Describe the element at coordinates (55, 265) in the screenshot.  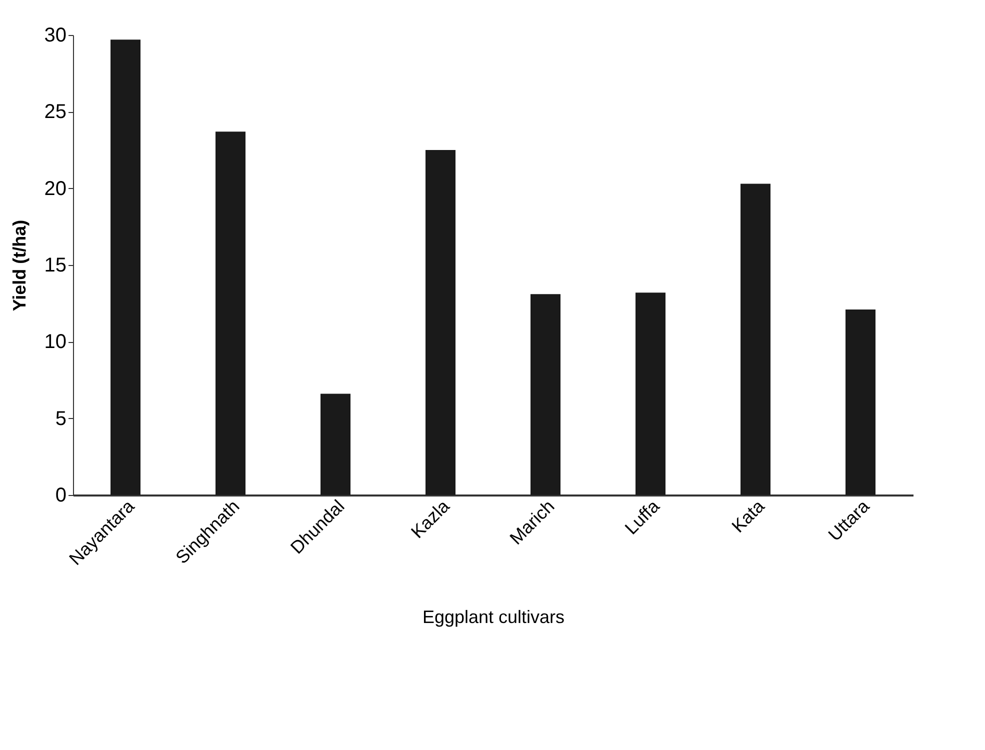
I see `y-tick-label: 15` at that location.